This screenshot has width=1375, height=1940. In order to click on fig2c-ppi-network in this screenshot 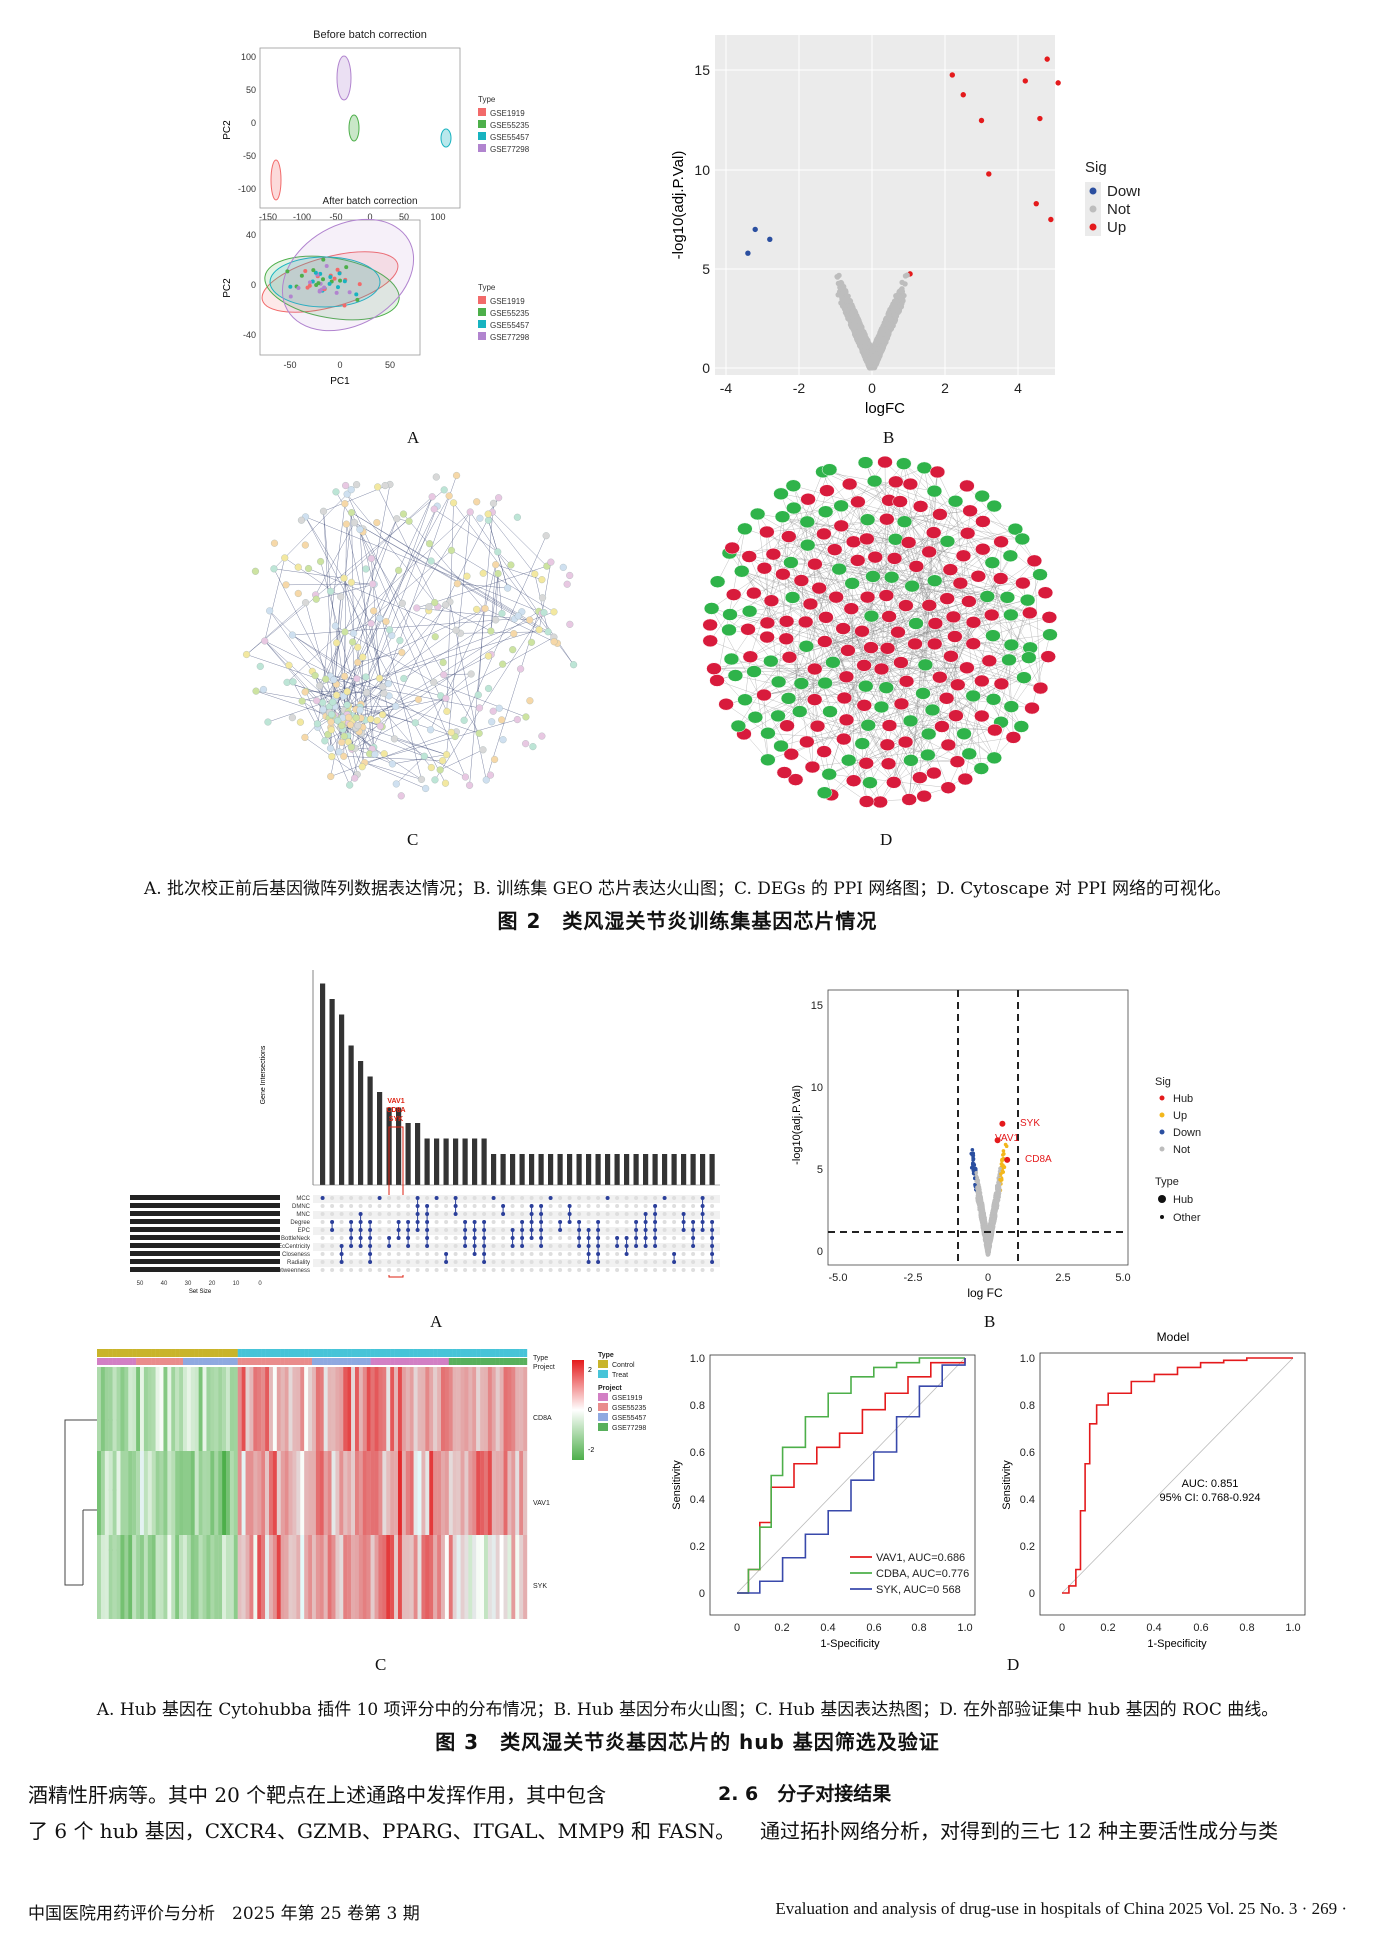, I will do `click(410, 635)`.